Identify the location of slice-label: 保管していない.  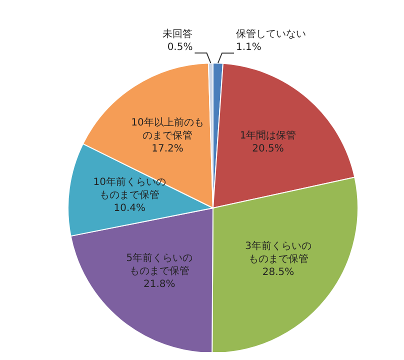
(271, 34).